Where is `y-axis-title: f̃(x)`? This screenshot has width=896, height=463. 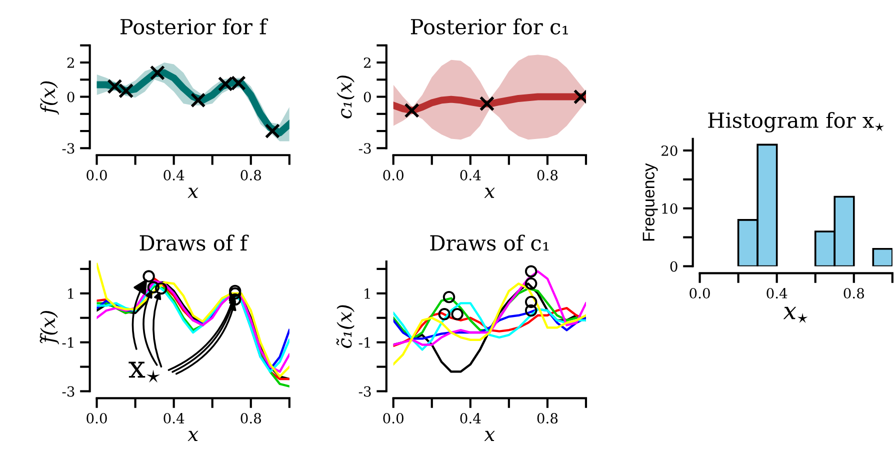
y-axis-title: f̃(x) is located at coordinates (49, 327).